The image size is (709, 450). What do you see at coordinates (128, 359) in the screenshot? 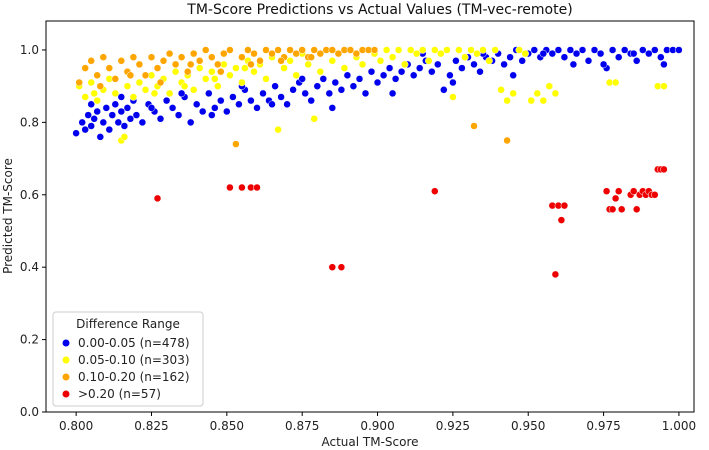
I see `legend-box` at bounding box center [128, 359].